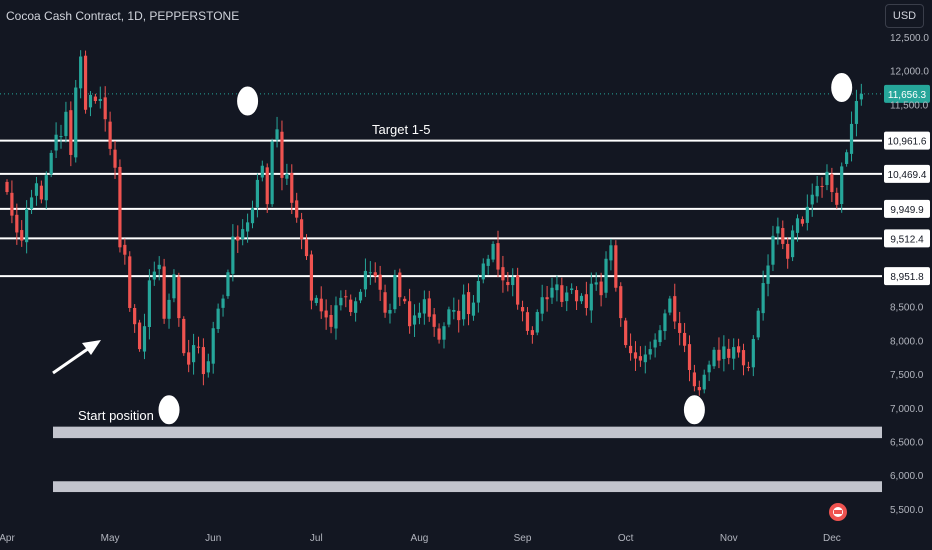  Describe the element at coordinates (401, 129) in the screenshot. I see `target-label: Target 1-5` at that location.